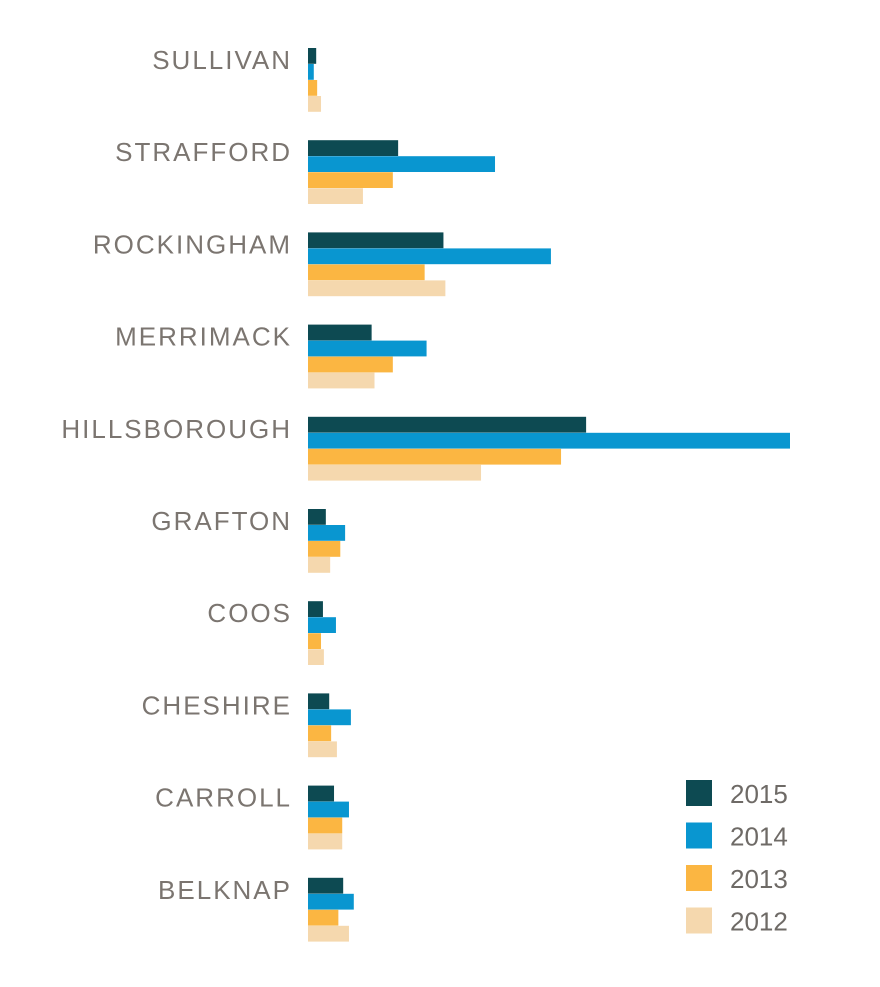 This screenshot has height=987, width=880. I want to click on legend-label-2015: 2015, so click(759, 794).